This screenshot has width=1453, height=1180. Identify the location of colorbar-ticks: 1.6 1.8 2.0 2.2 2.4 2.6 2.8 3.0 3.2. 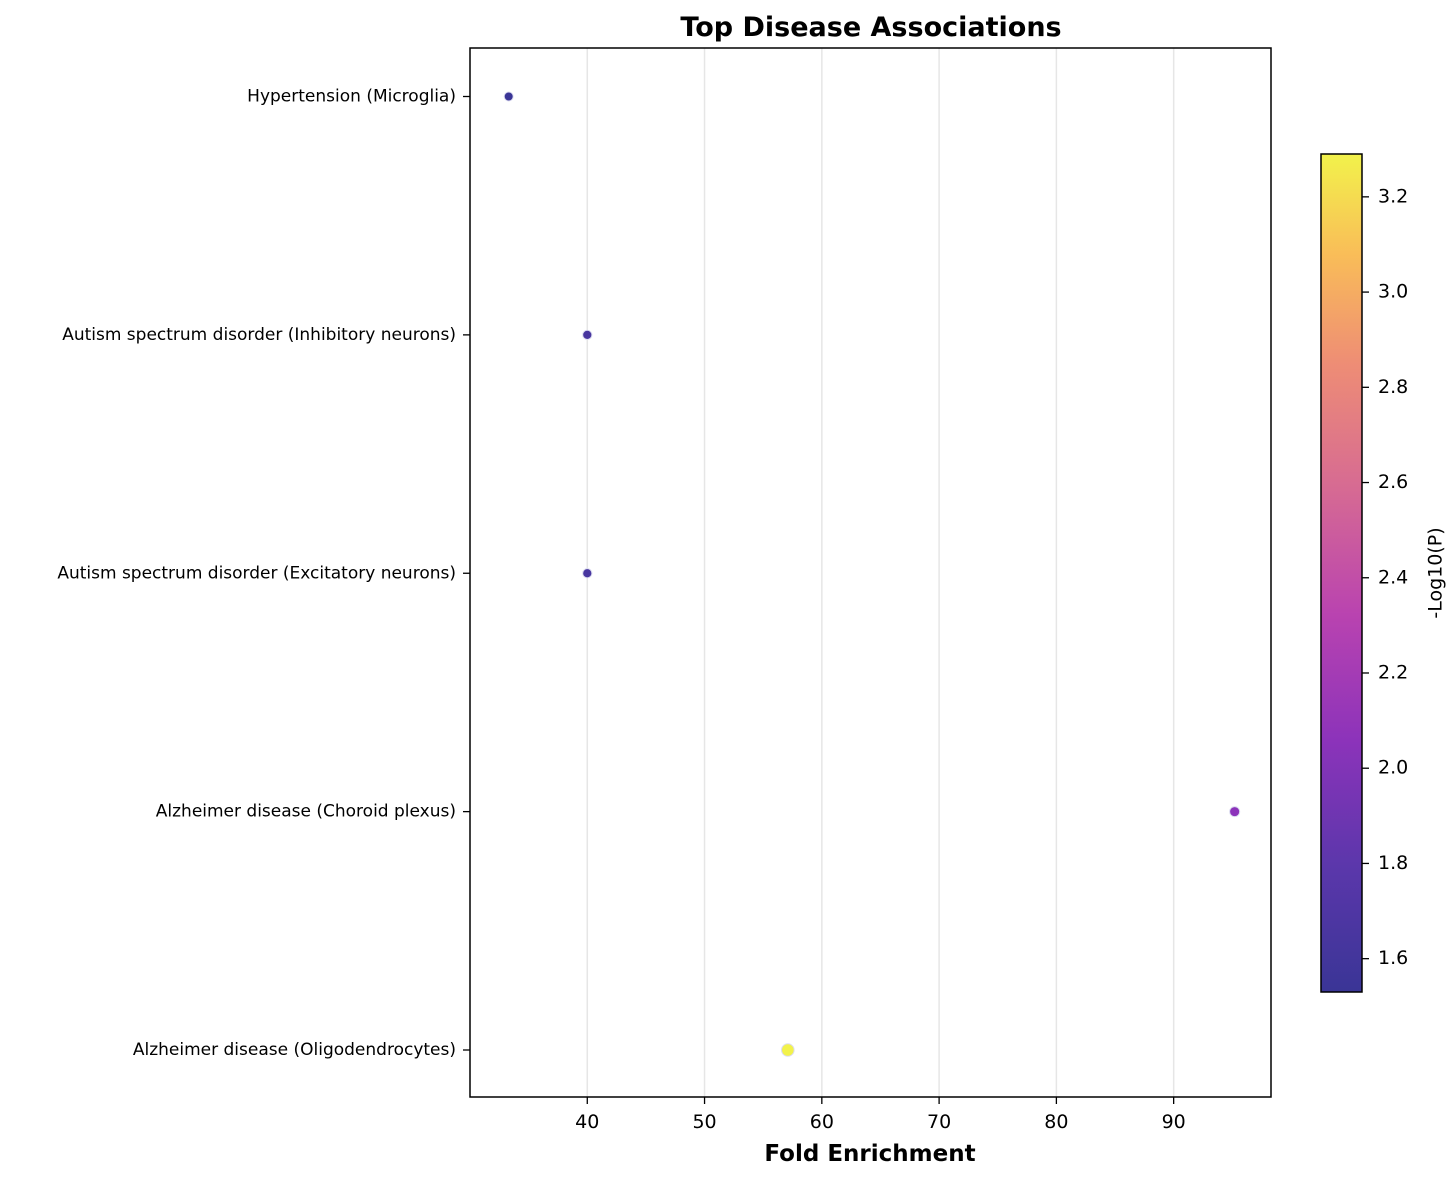
(1385, 577).